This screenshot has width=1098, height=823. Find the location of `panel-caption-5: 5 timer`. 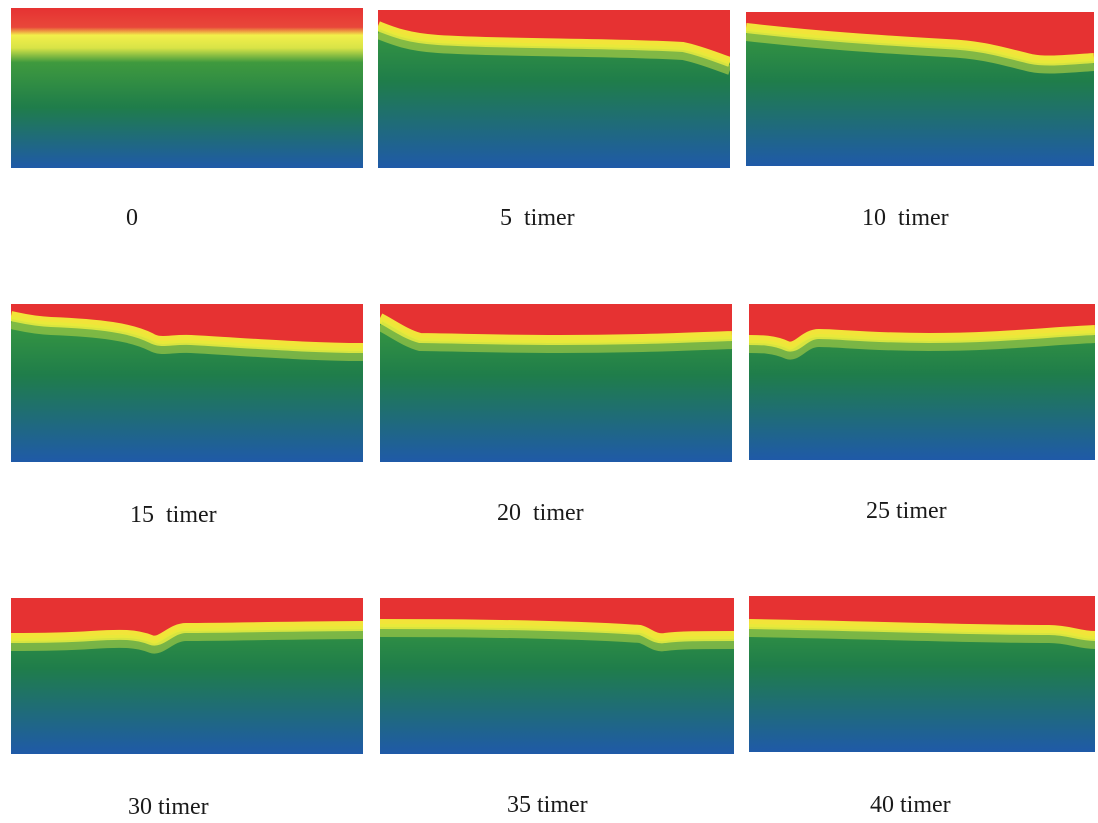

panel-caption-5: 5 timer is located at coordinates (537, 218).